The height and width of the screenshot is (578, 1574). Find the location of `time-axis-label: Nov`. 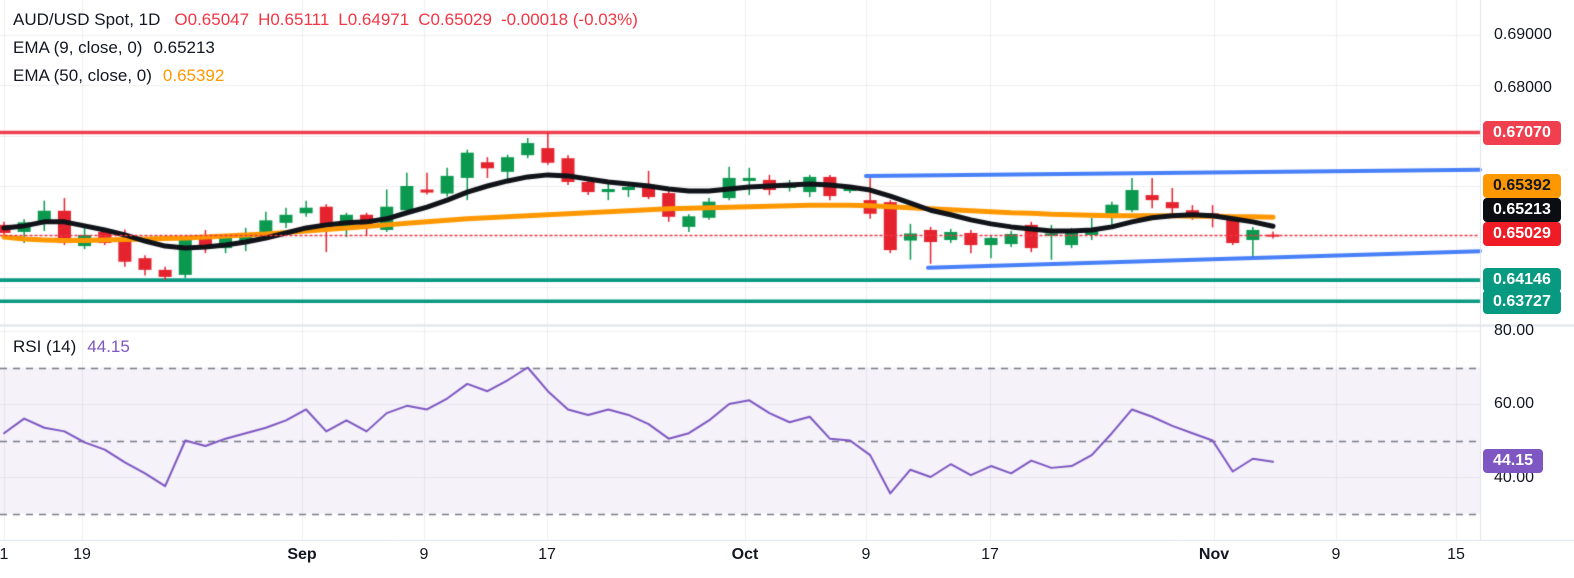

time-axis-label: Nov is located at coordinates (1214, 554).